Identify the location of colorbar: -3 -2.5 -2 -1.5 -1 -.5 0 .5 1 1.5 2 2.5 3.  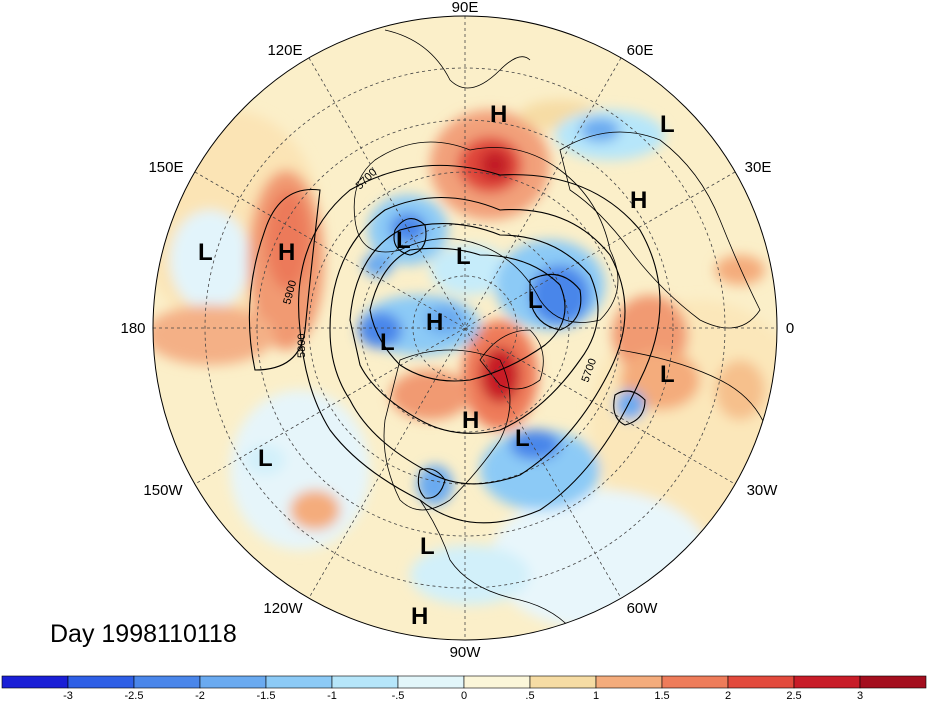
(464, 688).